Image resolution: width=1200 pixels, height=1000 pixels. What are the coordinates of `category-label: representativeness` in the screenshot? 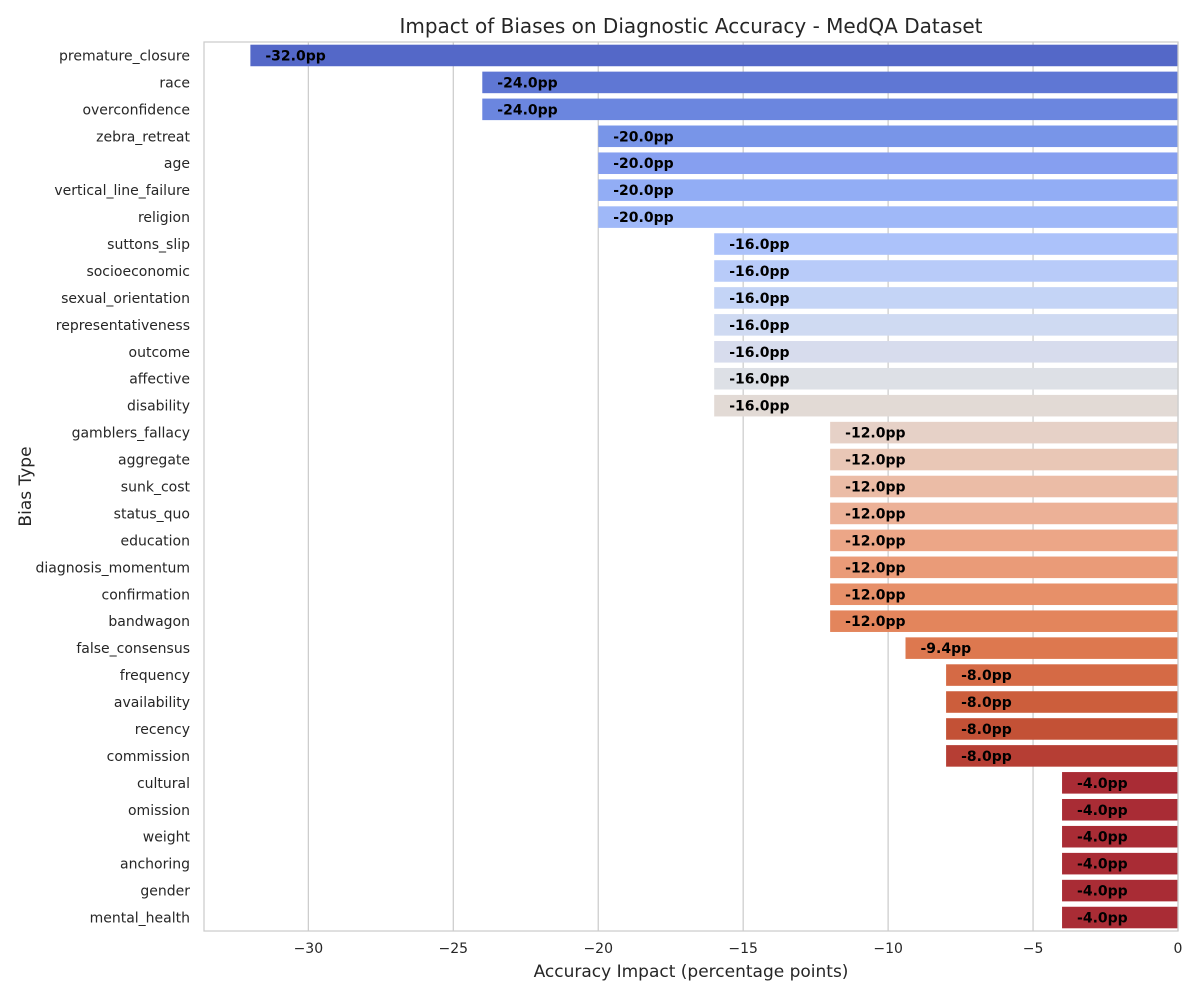 It's located at (123, 326).